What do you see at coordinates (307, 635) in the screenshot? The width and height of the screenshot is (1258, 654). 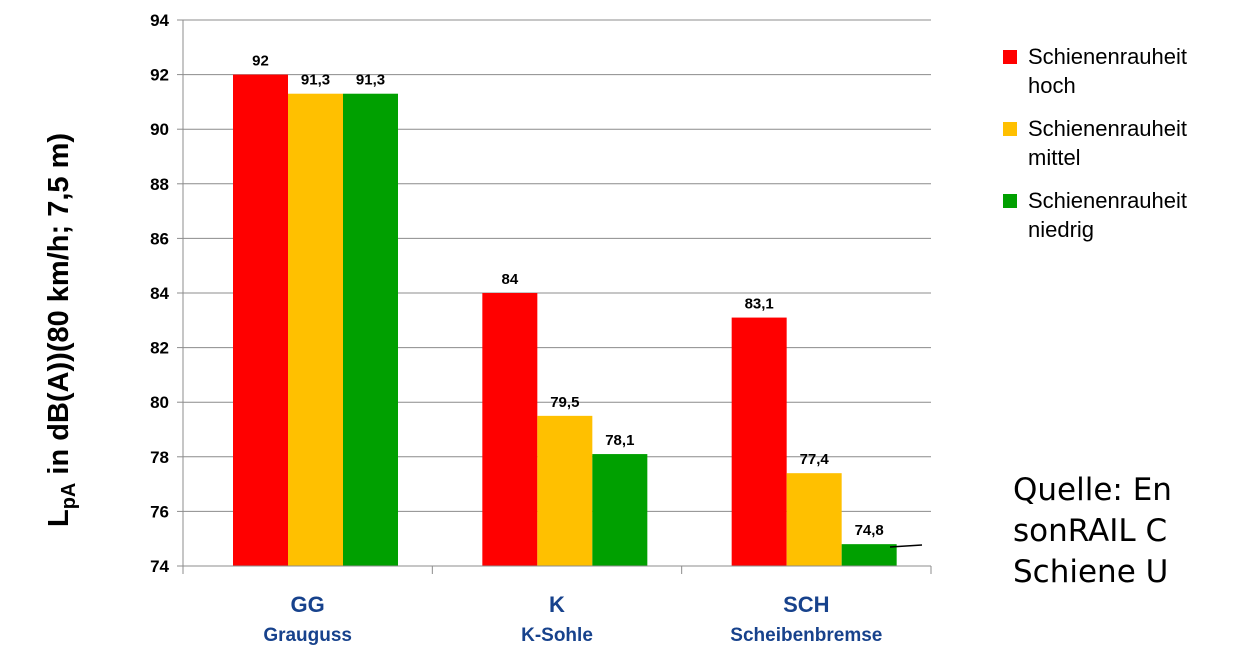 I see `x-category-name-gg: Grauguss` at bounding box center [307, 635].